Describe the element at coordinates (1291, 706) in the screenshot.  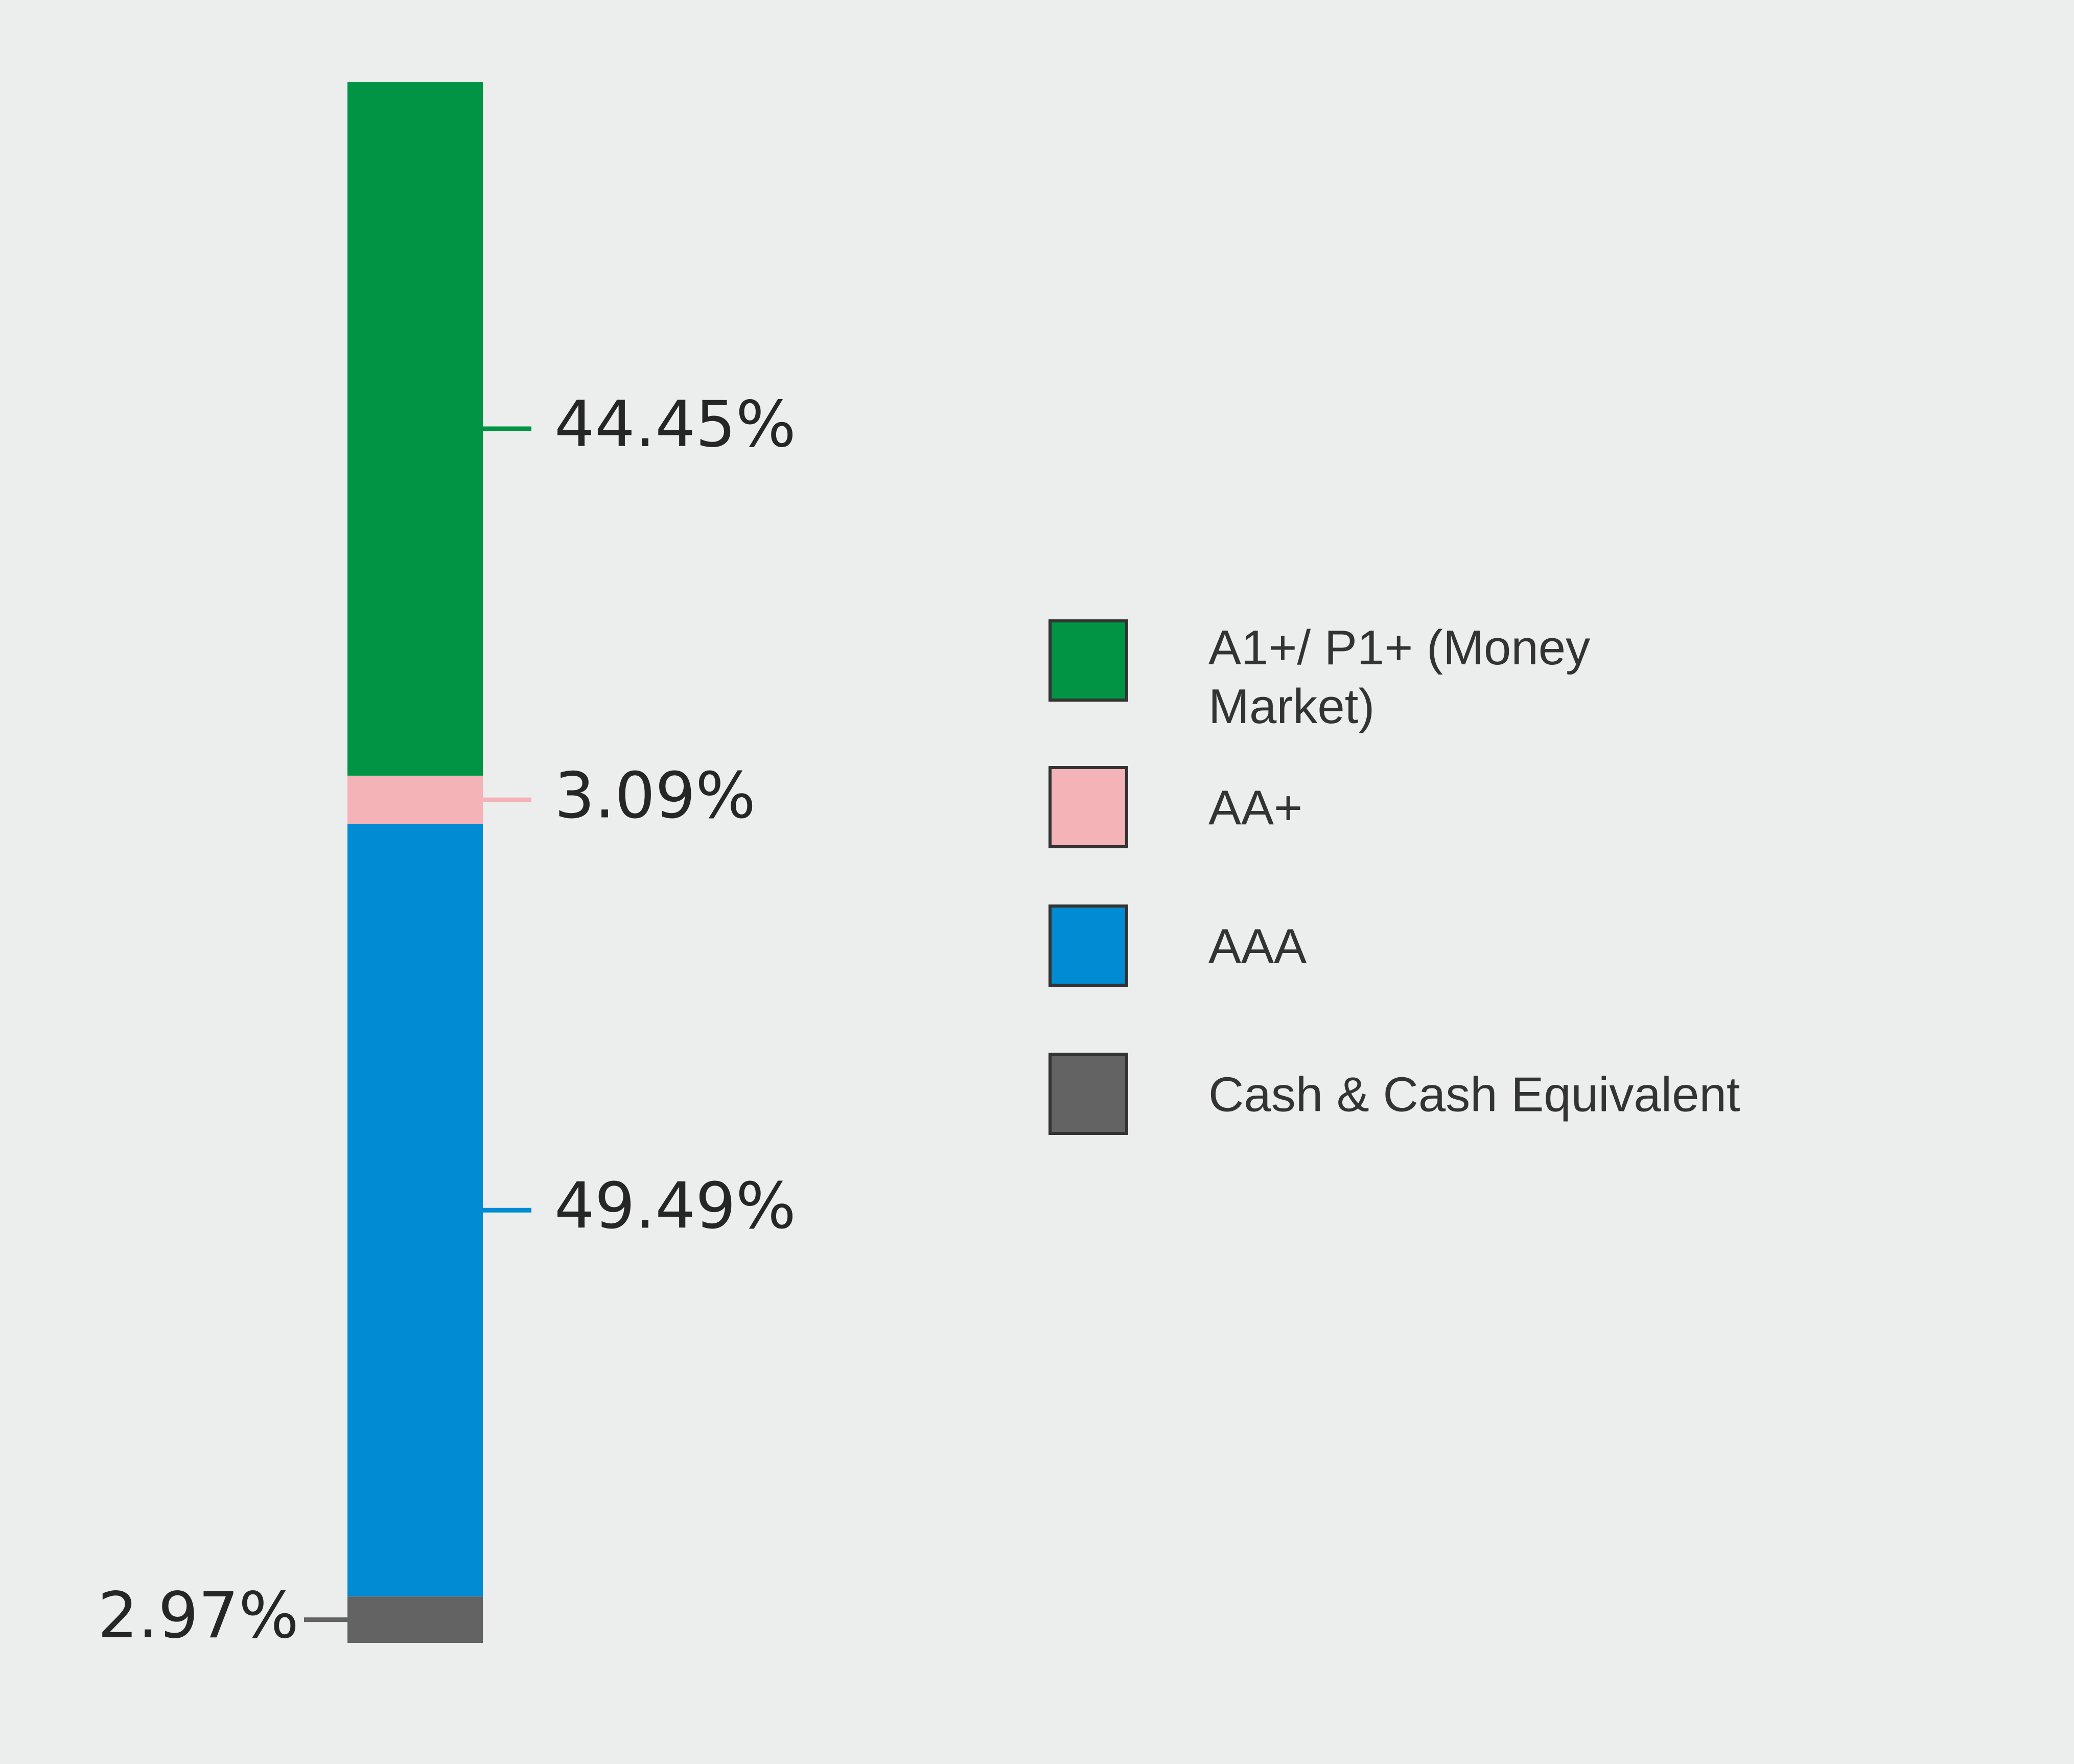
I see `legend-label-0-1: Market)` at that location.